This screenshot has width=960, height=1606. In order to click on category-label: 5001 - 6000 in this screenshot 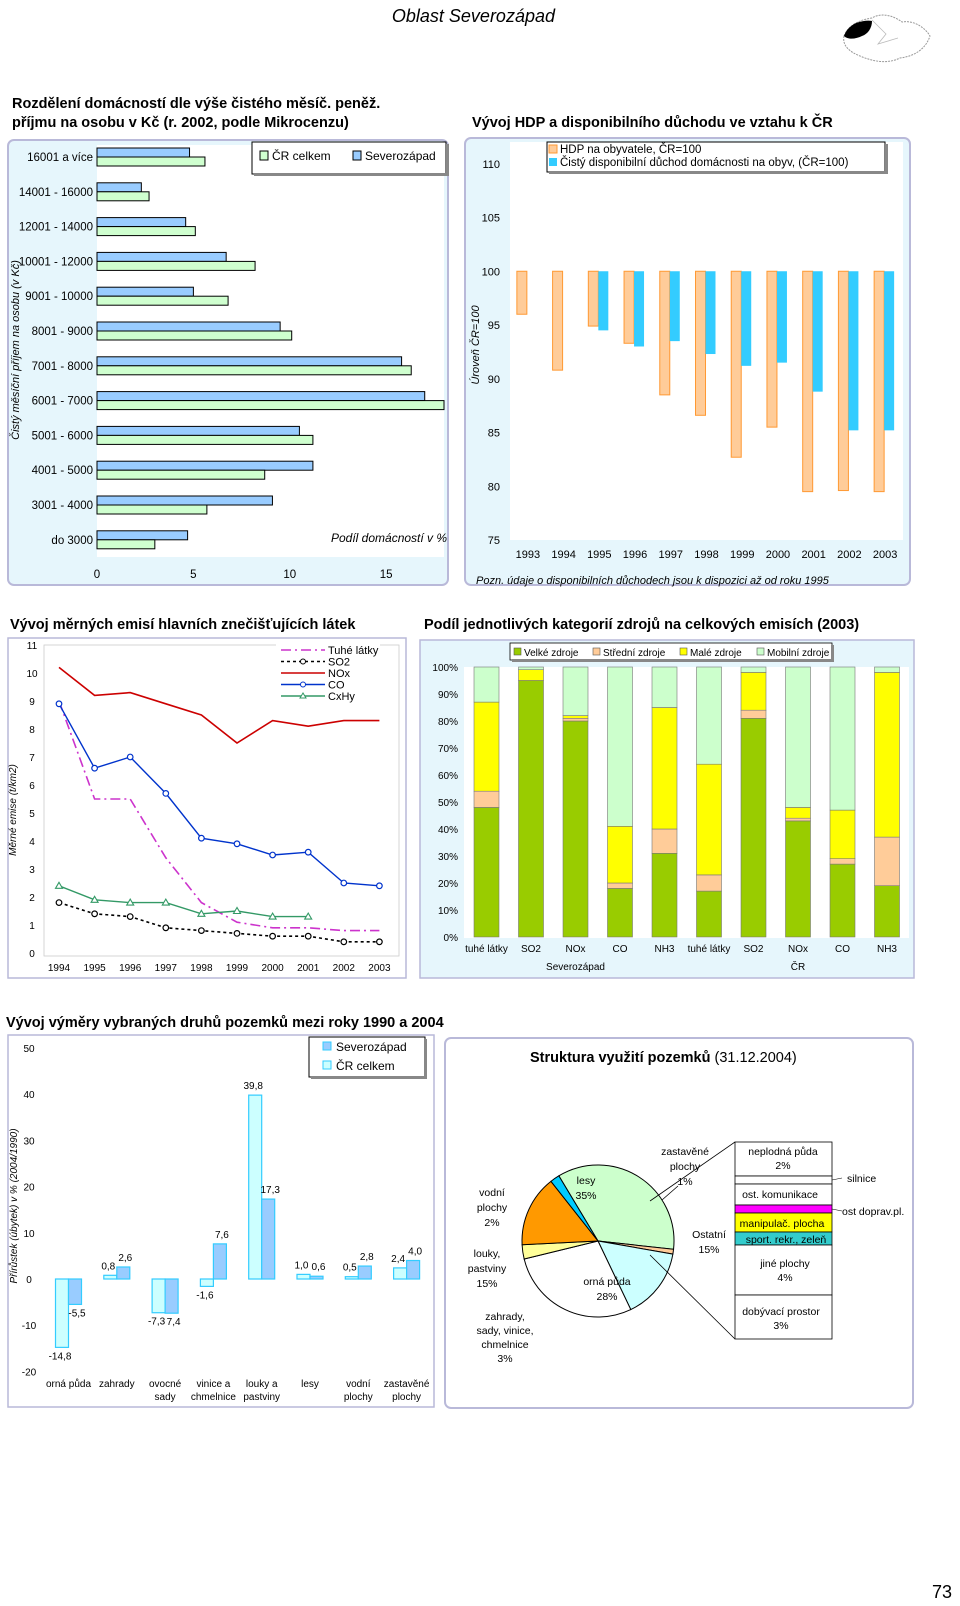, I will do `click(62, 436)`.